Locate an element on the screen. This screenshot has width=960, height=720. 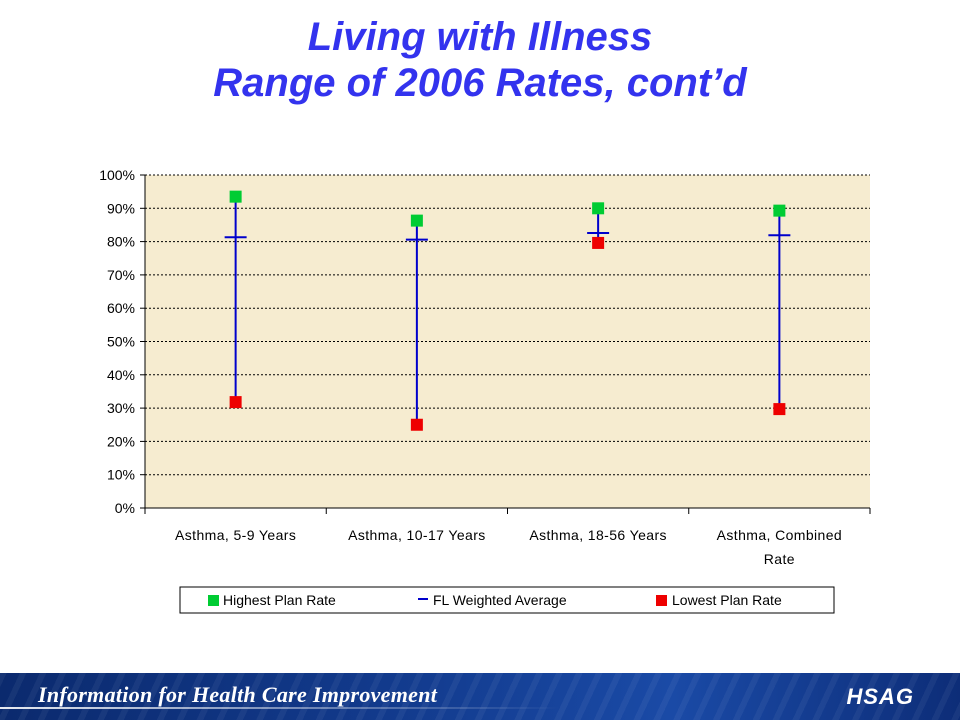
y-tick-label: 10% is located at coordinates (121, 475).